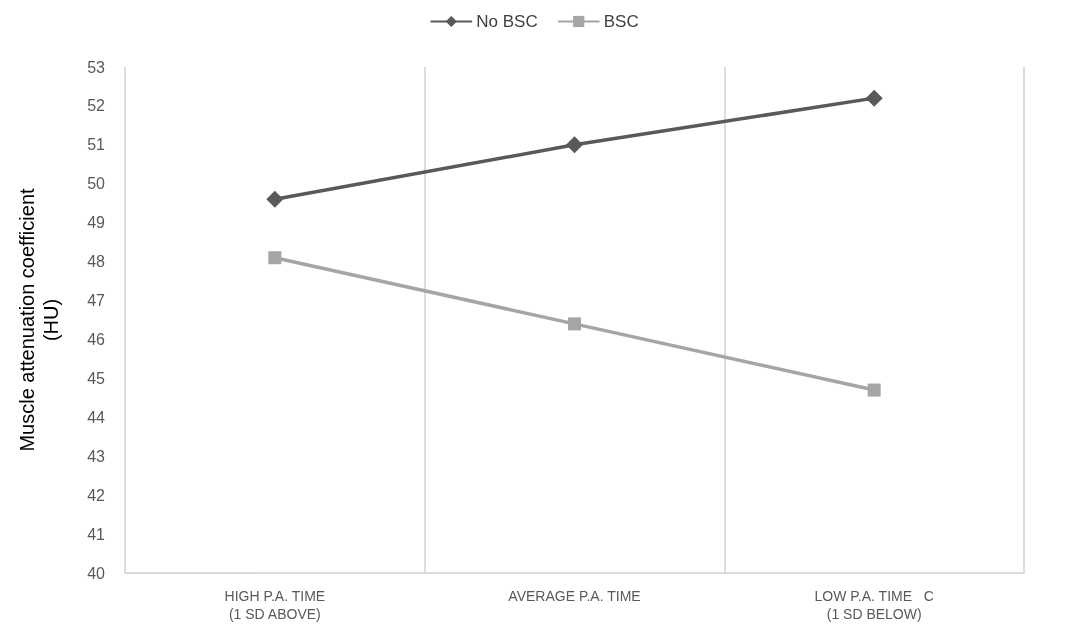 This screenshot has width=1069, height=634. What do you see at coordinates (507, 21) in the screenshot?
I see `legend-label: No BSC` at bounding box center [507, 21].